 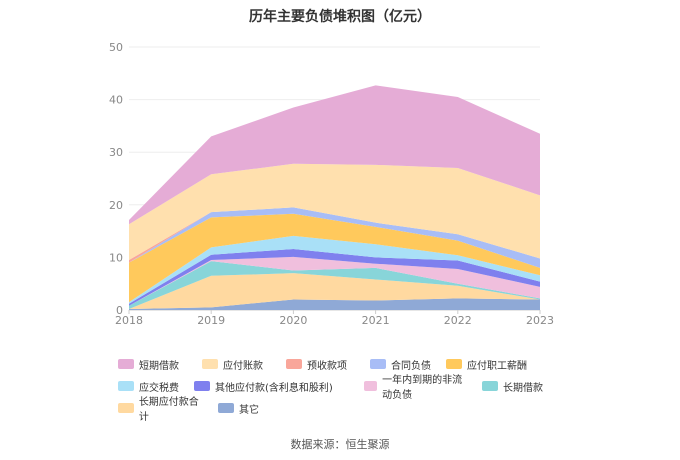 I want to click on legend-item: 应付账款, so click(x=239, y=364).